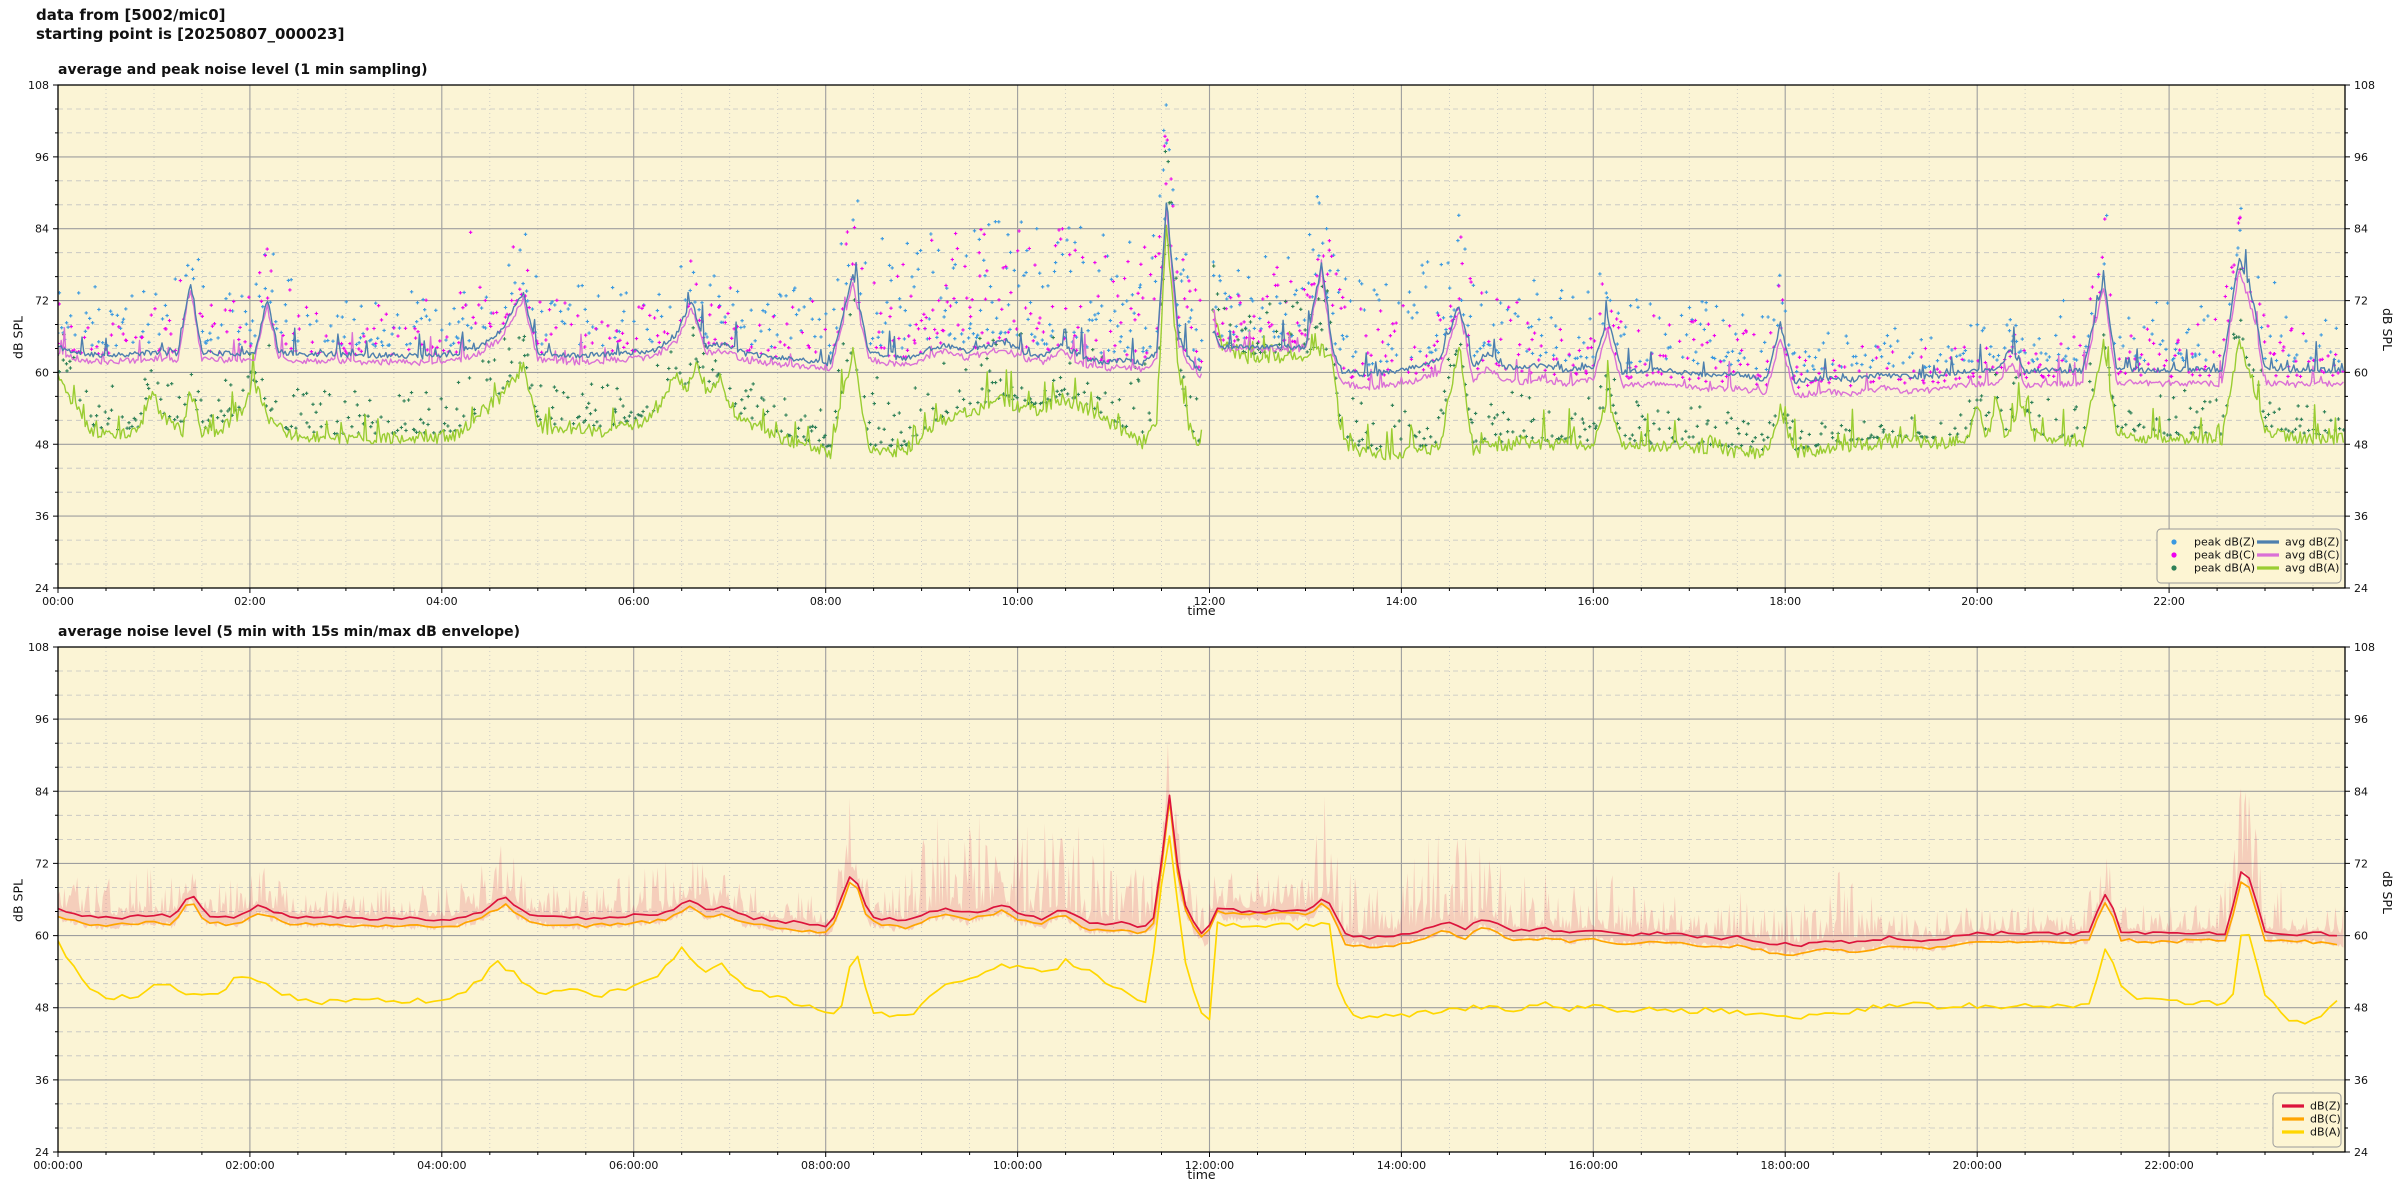  What do you see at coordinates (2361, 444) in the screenshot?
I see `chart1-y-tick-label-right: 48` at bounding box center [2361, 444].